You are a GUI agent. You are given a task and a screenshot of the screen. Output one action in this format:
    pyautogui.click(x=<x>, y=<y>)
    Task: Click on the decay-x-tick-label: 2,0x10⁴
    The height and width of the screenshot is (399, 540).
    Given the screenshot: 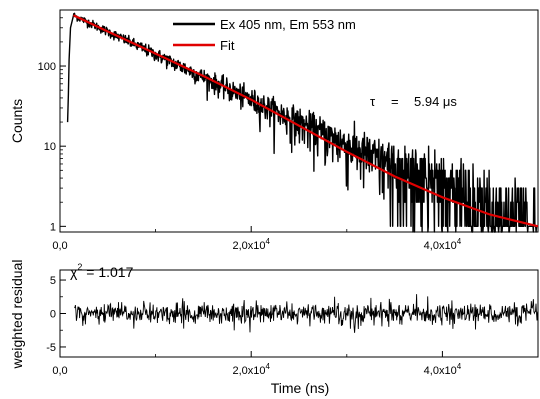 What is the action you would take?
    pyautogui.click(x=251, y=244)
    